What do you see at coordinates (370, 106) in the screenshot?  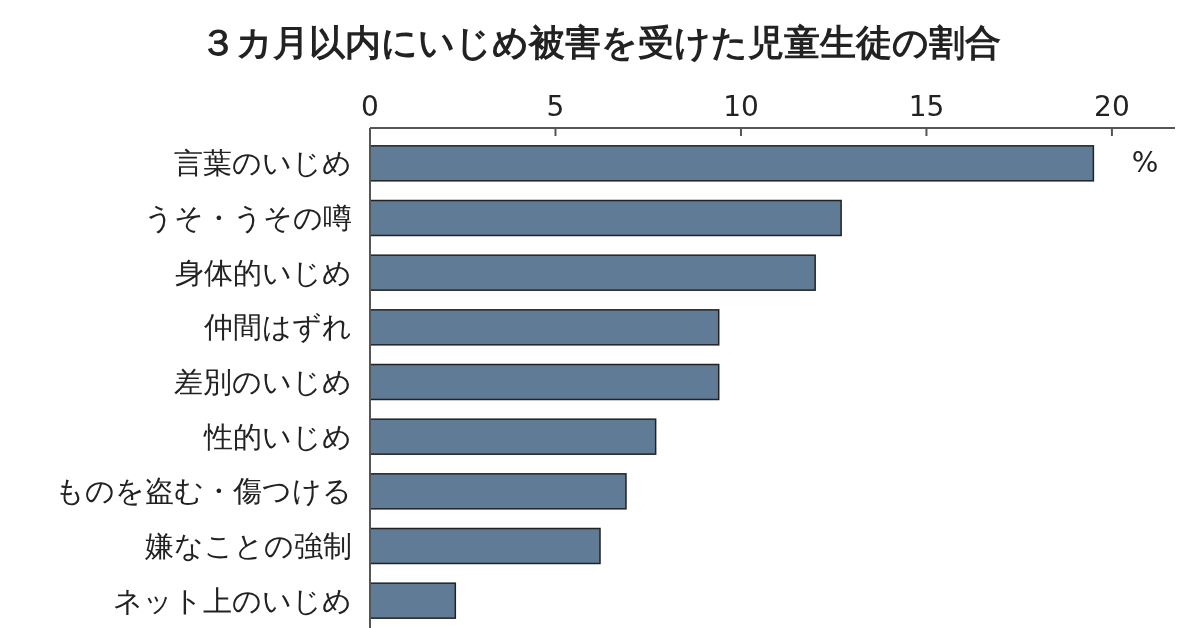 I see `x-tick-label: 0` at bounding box center [370, 106].